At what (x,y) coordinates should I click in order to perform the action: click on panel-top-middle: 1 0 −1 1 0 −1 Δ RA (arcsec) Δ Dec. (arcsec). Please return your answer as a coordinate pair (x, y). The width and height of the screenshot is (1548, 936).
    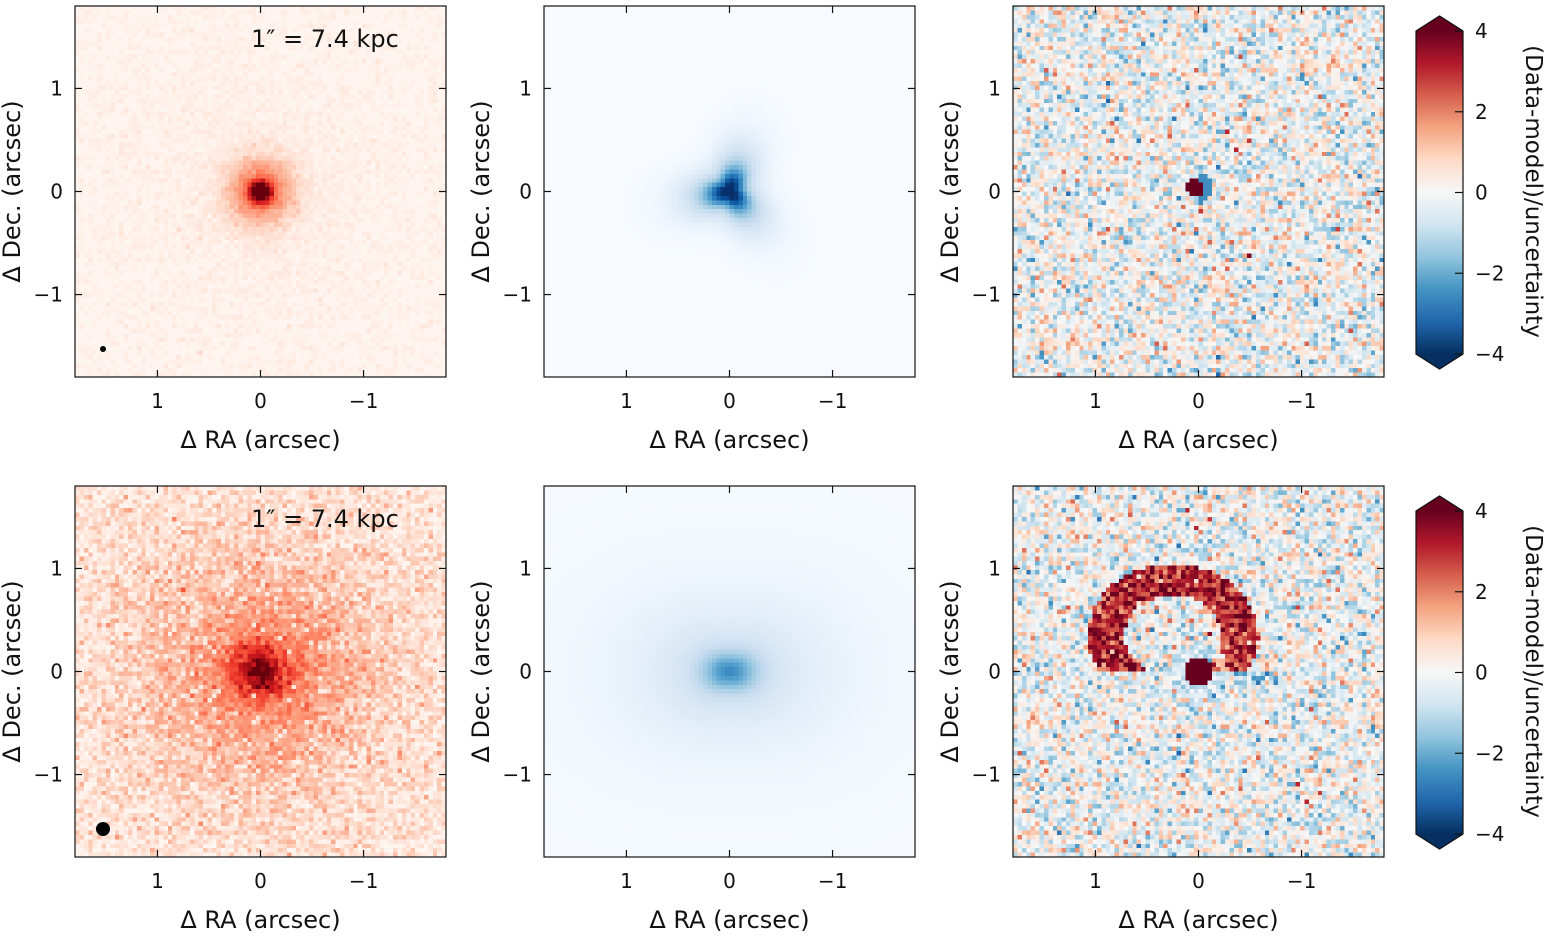
    Looking at the image, I should click on (691, 229).